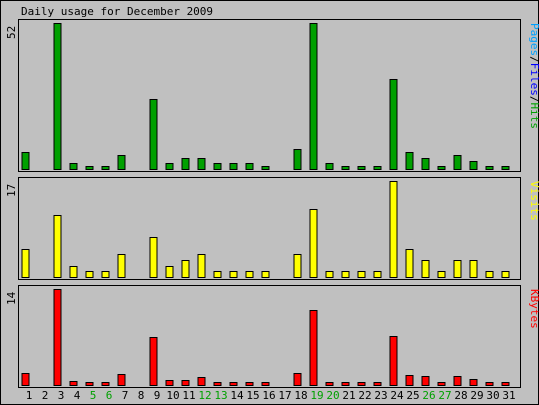 This screenshot has width=539, height=405. Describe the element at coordinates (11, 298) in the screenshot. I see `y-max-label: 14` at that location.